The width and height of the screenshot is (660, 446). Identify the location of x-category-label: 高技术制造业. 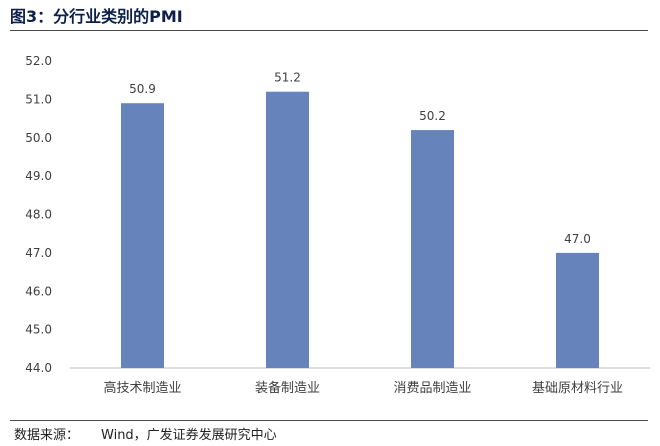
(142, 388).